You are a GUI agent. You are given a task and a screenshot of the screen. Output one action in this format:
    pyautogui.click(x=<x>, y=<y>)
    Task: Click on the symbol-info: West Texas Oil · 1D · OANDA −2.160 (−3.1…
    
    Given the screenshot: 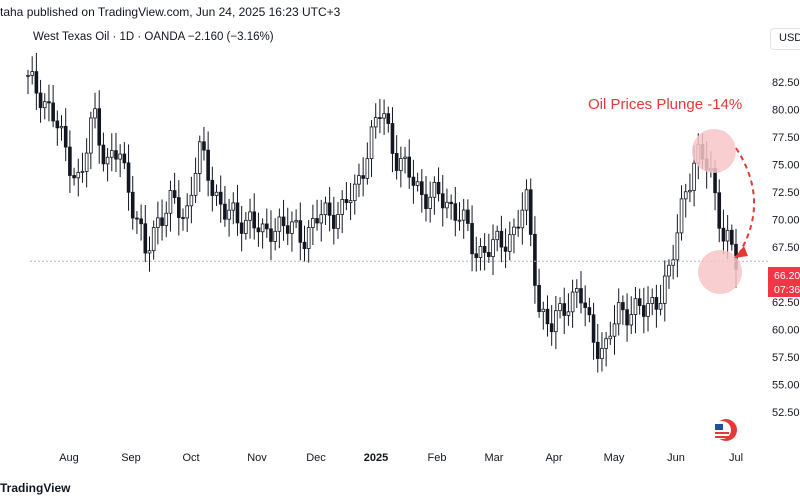 What is the action you would take?
    pyautogui.click(x=153, y=37)
    